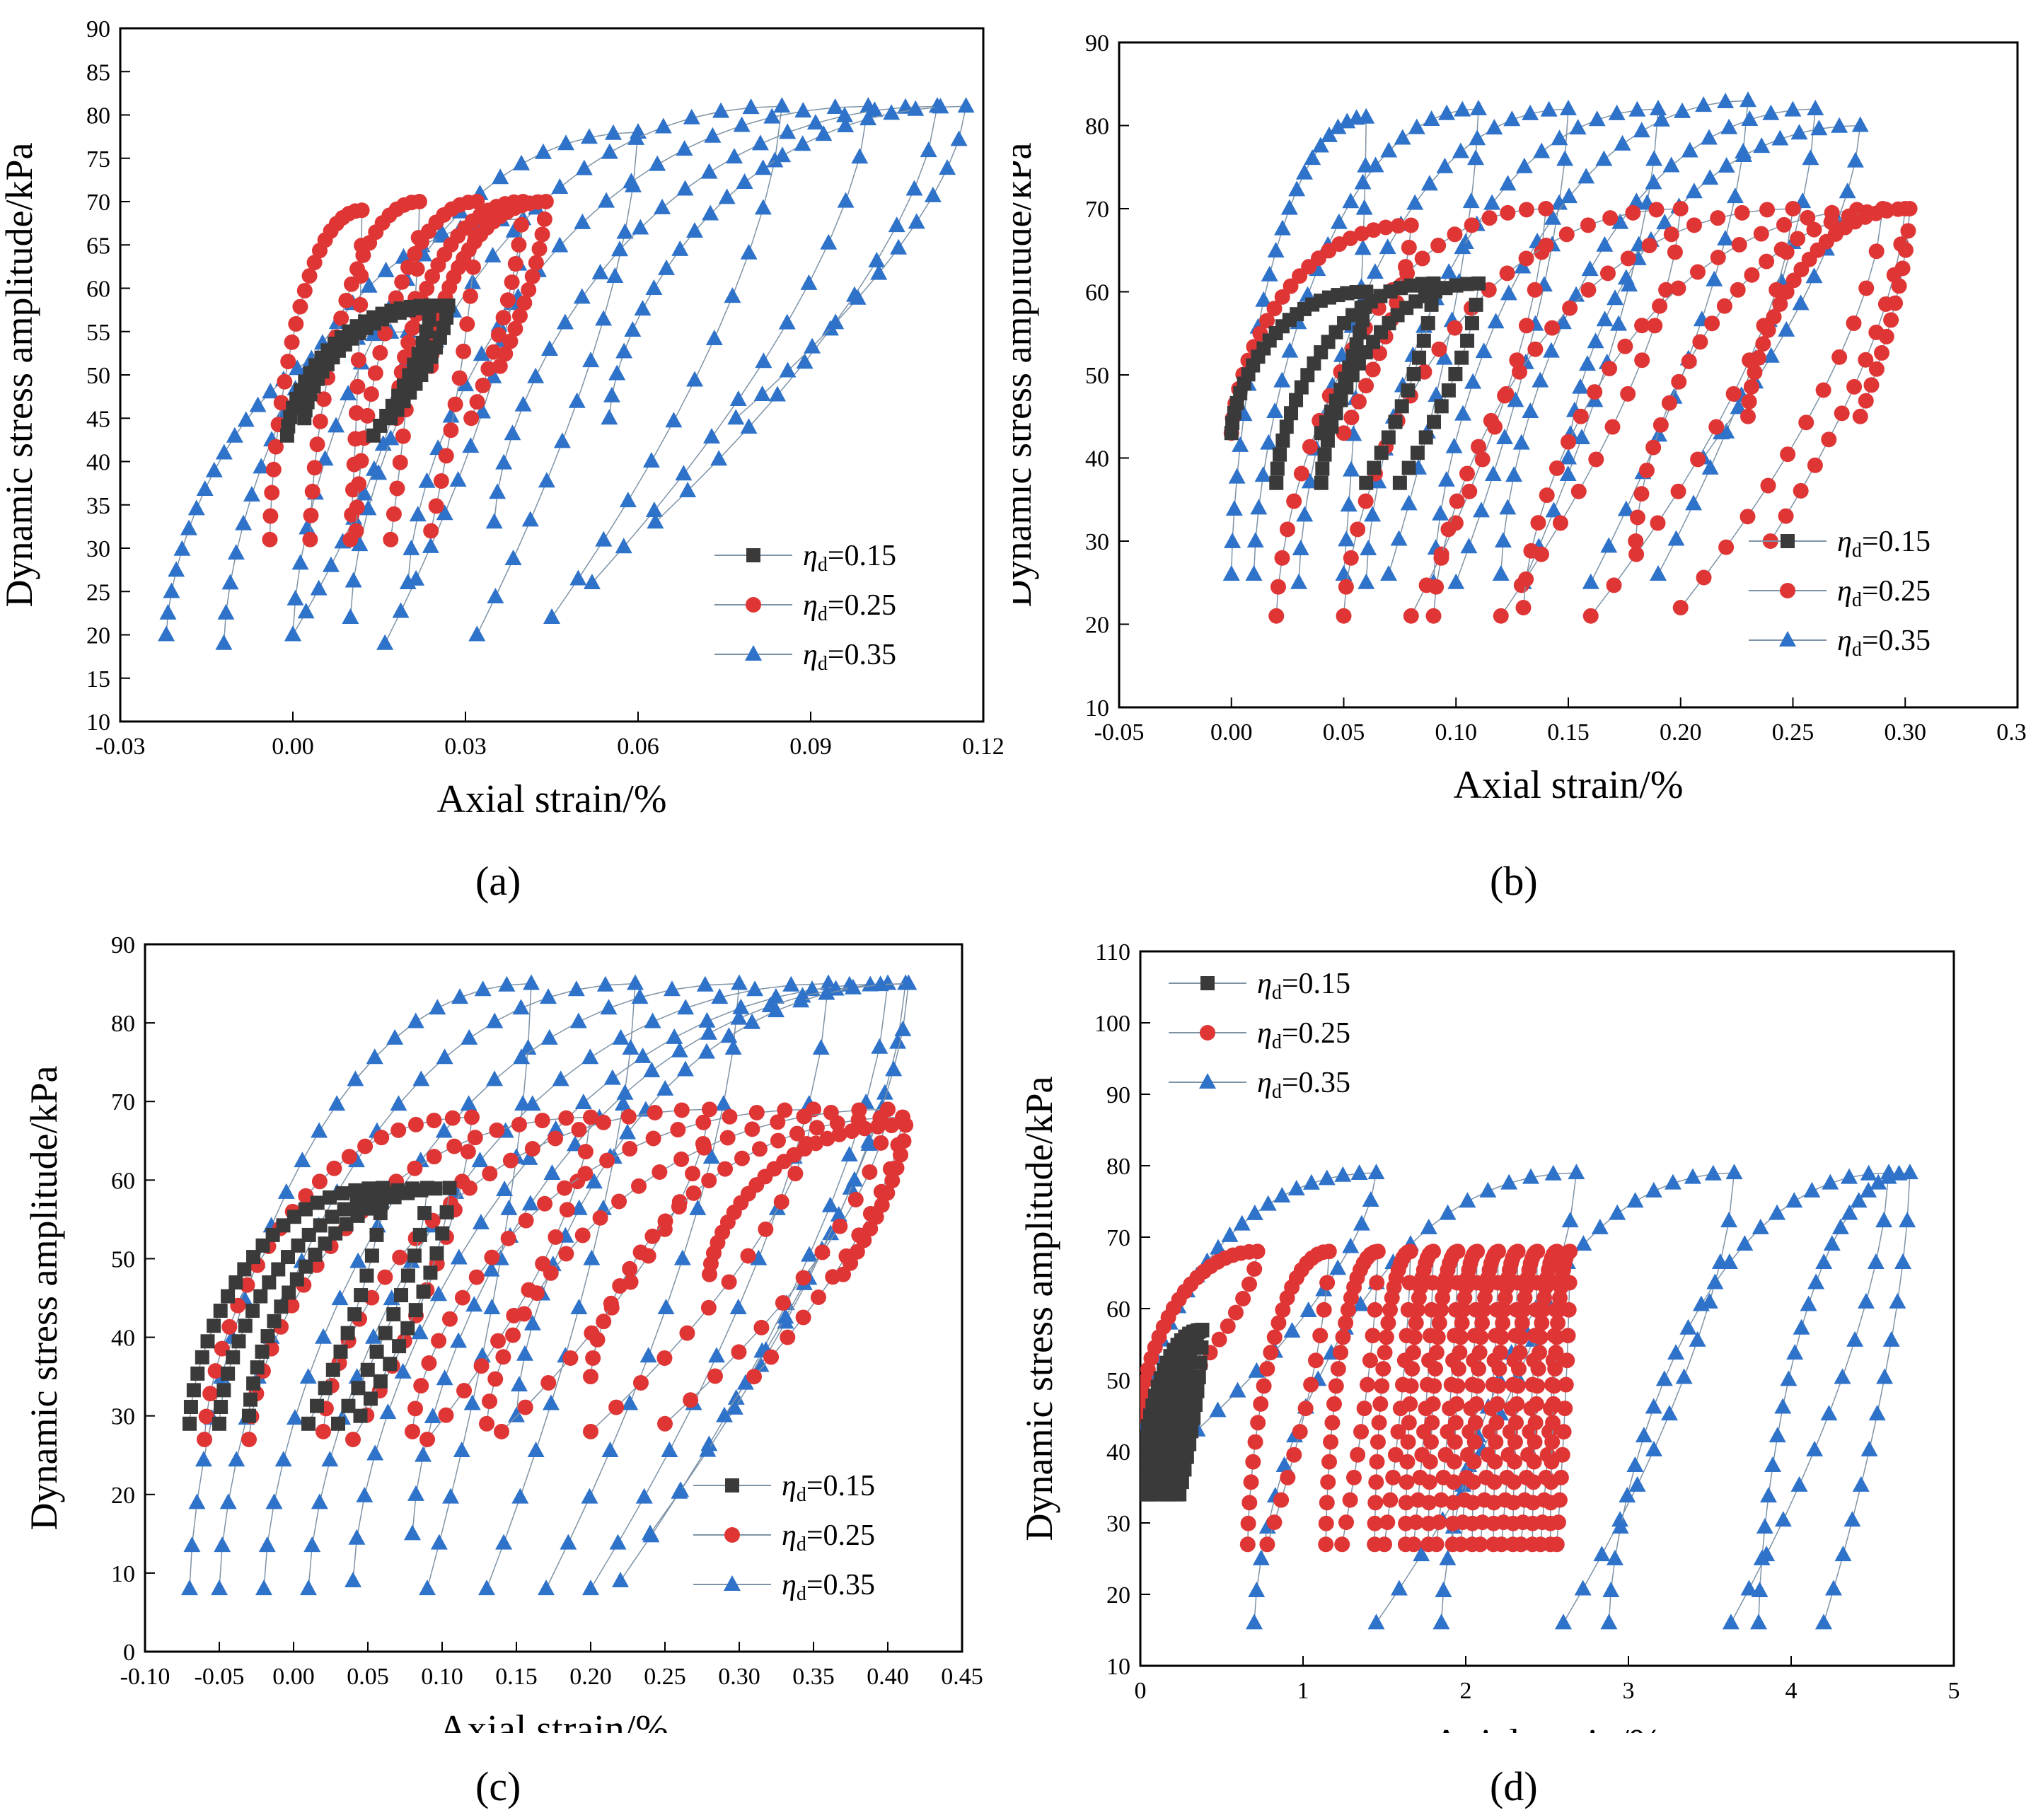  I want to click on x-tick-label: -0.10, so click(145, 1677).